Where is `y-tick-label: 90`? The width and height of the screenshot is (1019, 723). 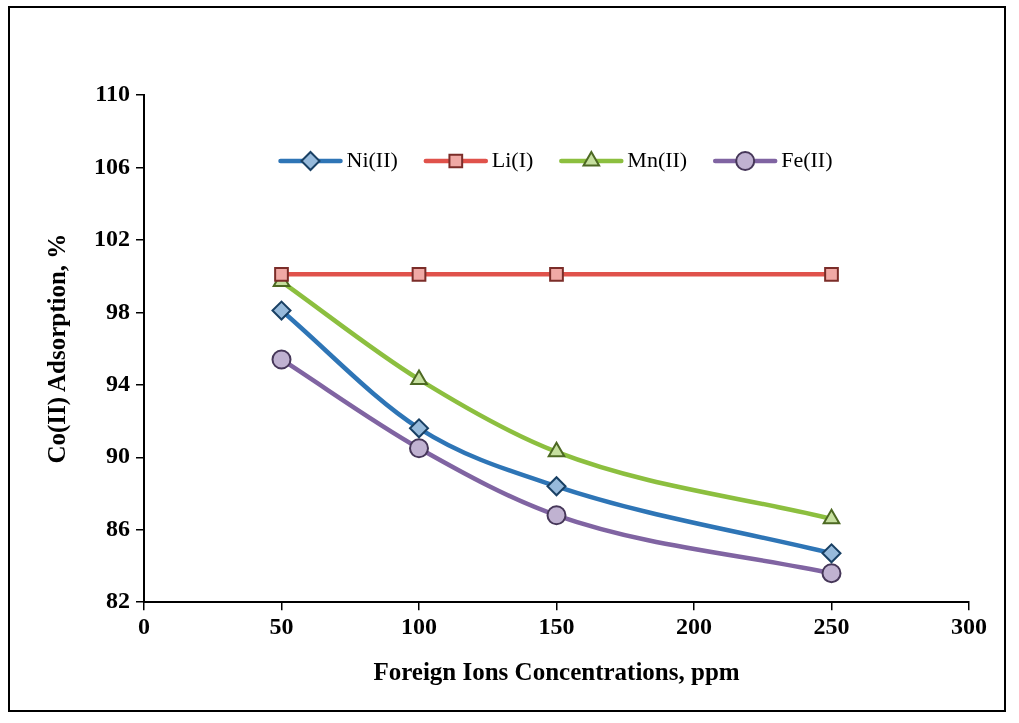
y-tick-label: 90 is located at coordinates (118, 455).